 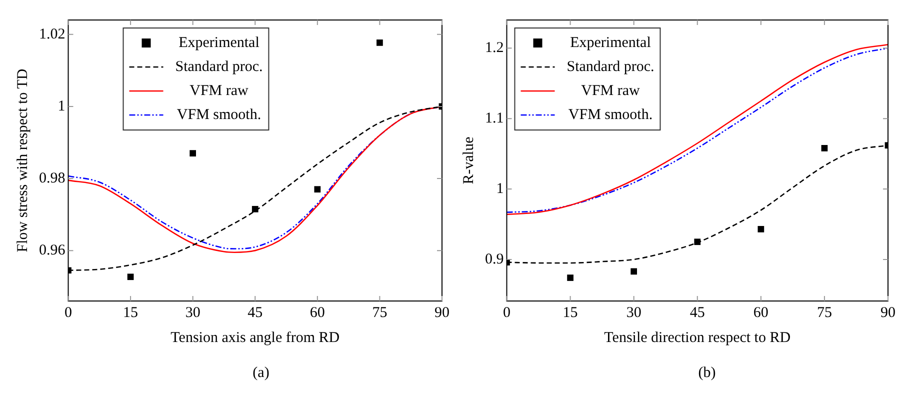 What do you see at coordinates (468, 160) in the screenshot?
I see `y-axis-title: R-value` at bounding box center [468, 160].